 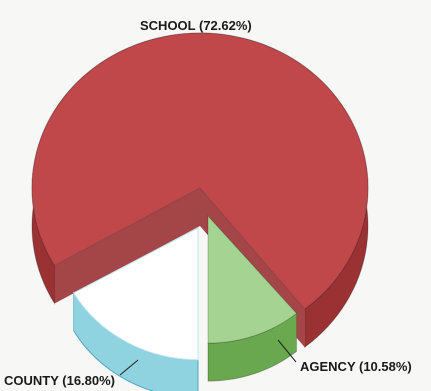 What do you see at coordinates (59, 380) in the screenshot?
I see `slice-label-county: COUNTY (16.80%)` at bounding box center [59, 380].